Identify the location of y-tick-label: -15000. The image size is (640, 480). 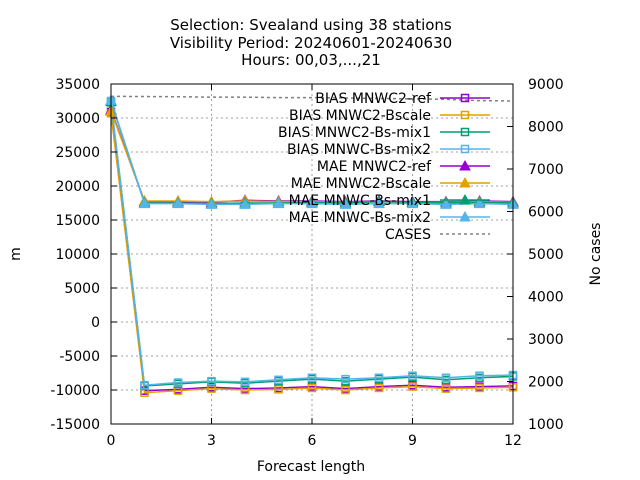
(75, 425).